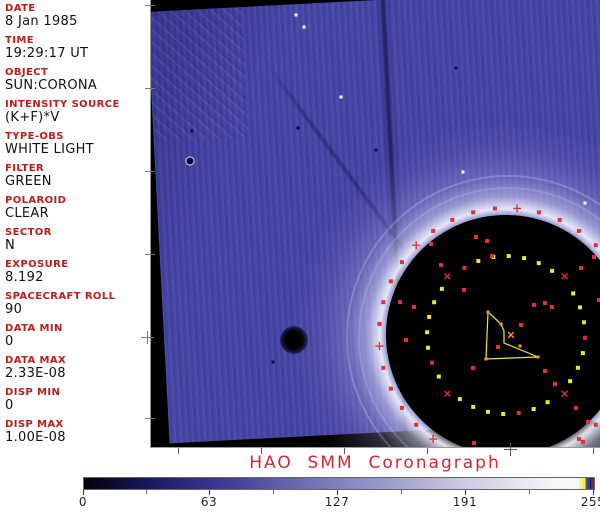  Describe the element at coordinates (32, 117) in the screenshot. I see `field-value: (K+F)*V` at that location.